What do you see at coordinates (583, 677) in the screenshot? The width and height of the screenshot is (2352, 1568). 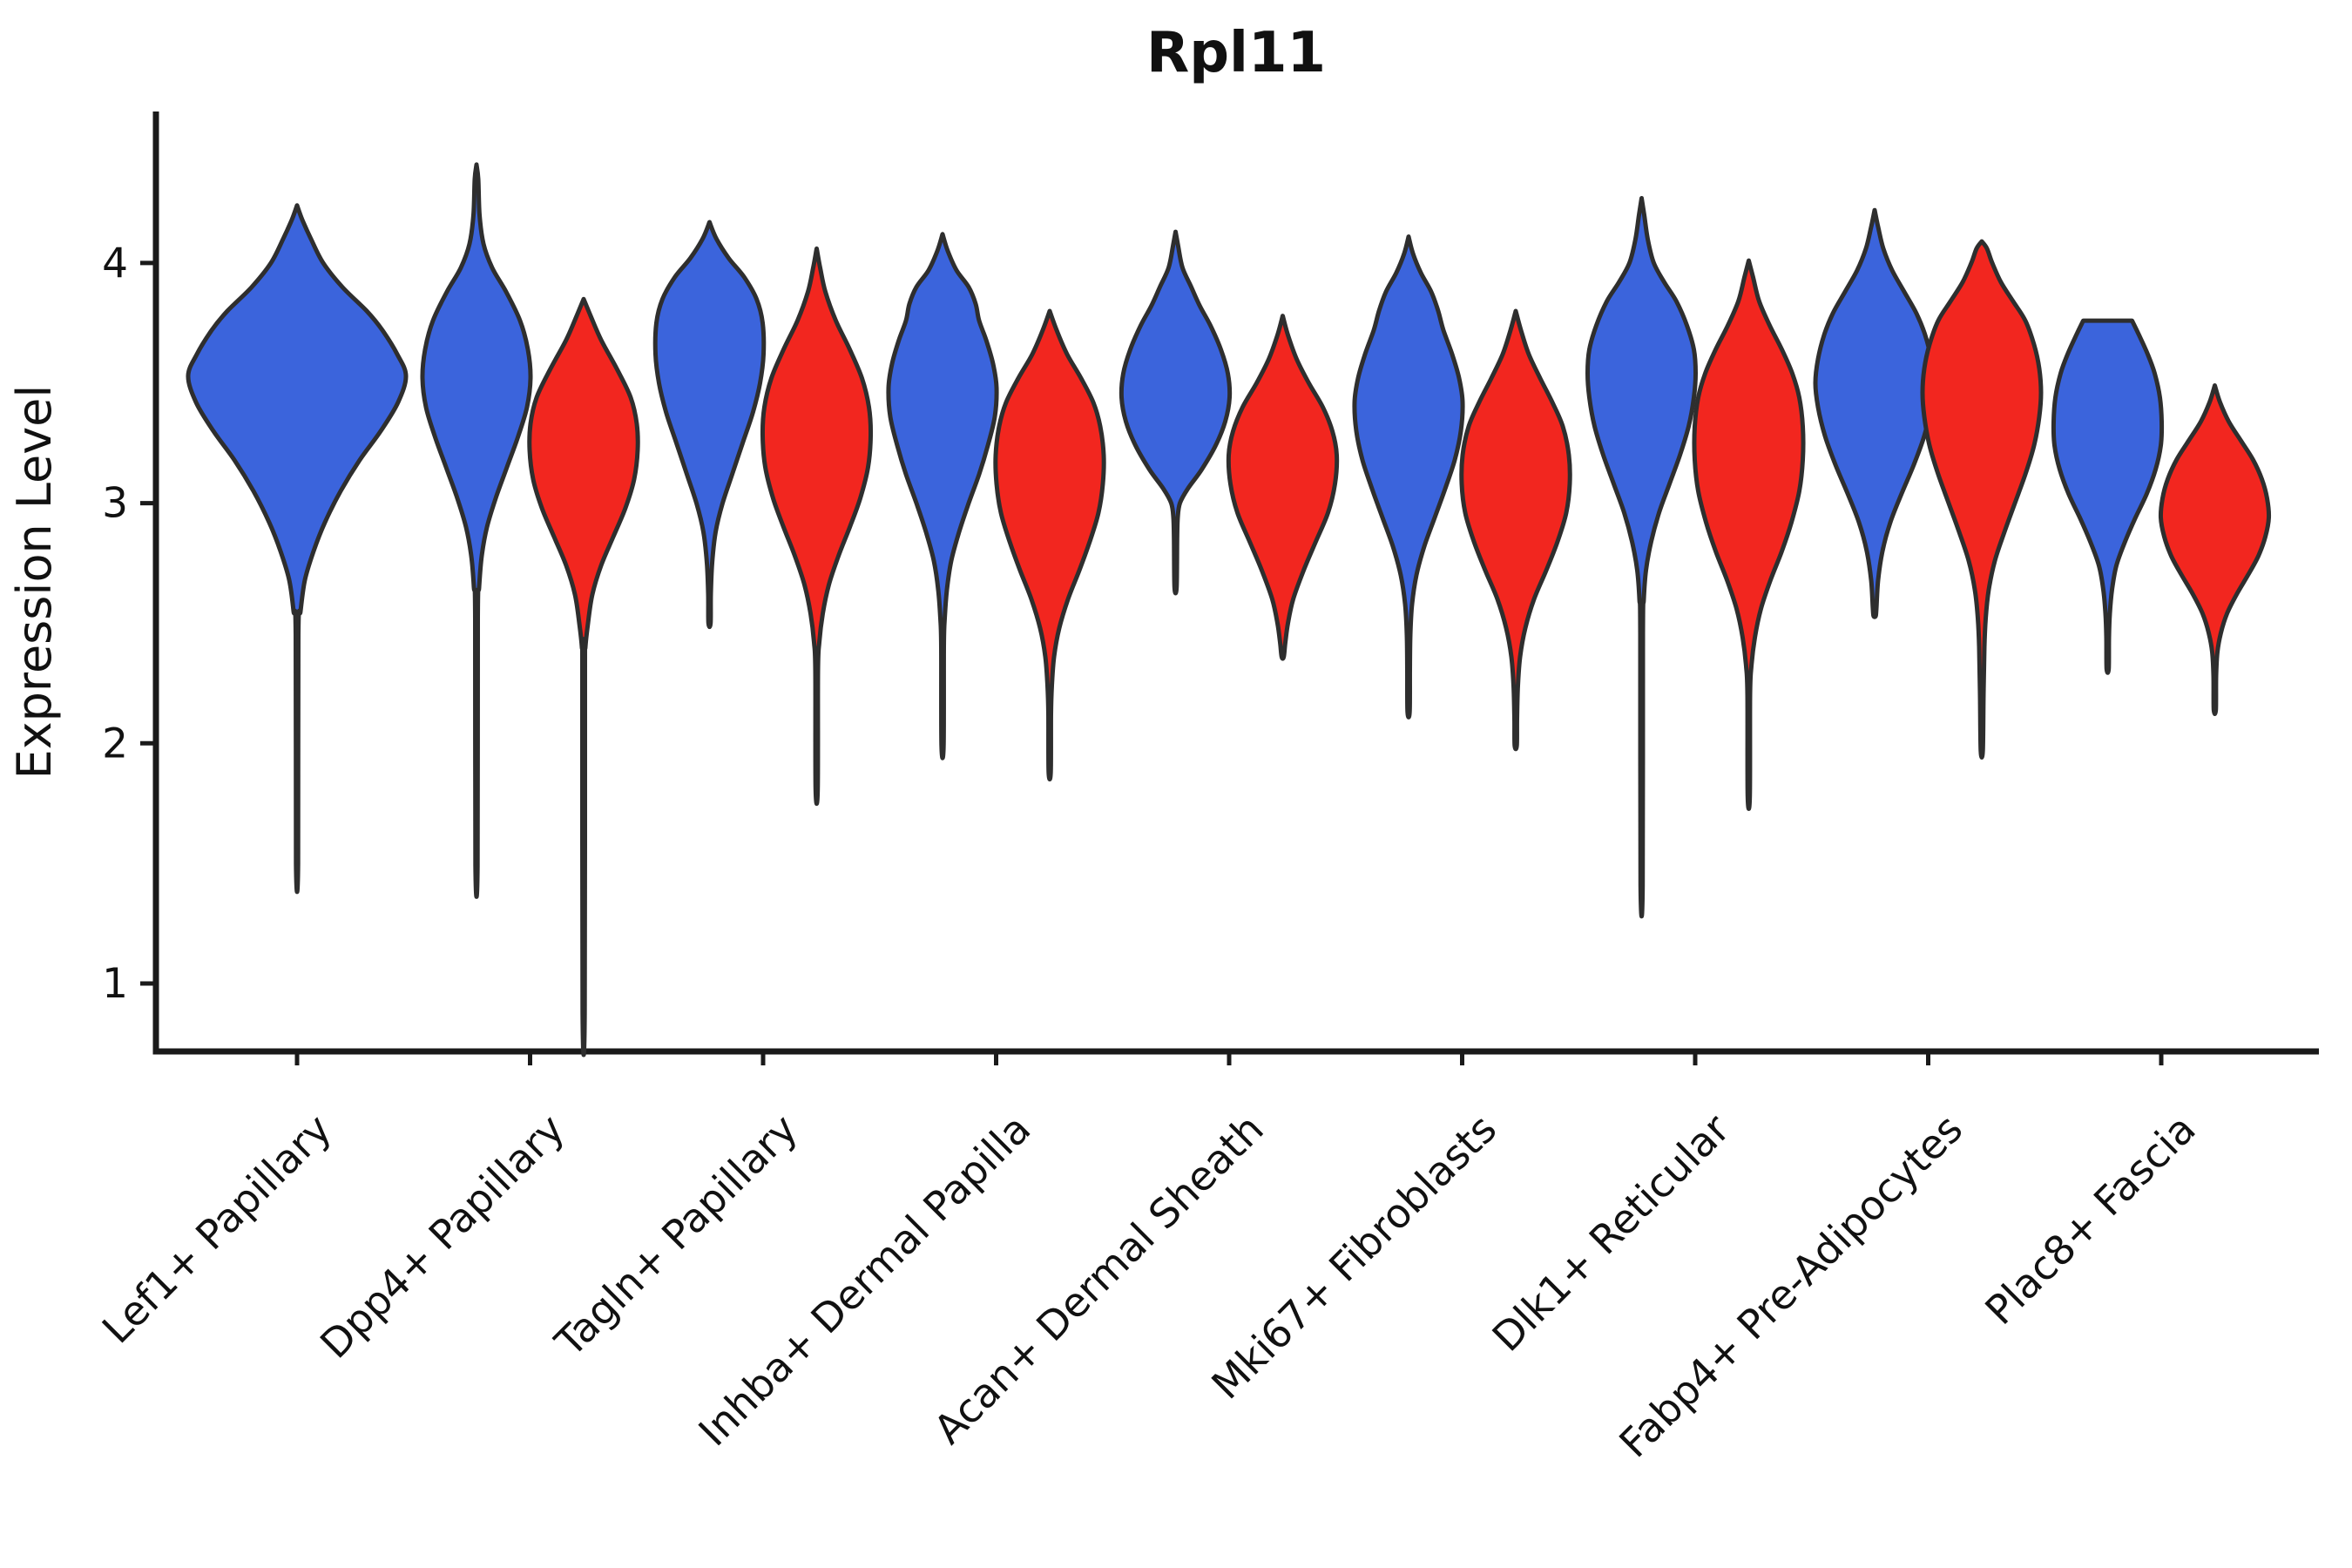 I see `violin-dpp4-group-red` at bounding box center [583, 677].